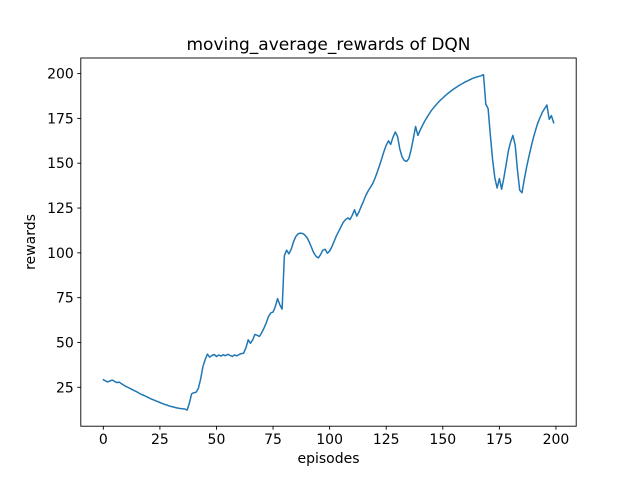 The width and height of the screenshot is (640, 480). What do you see at coordinates (160, 440) in the screenshot?
I see `x-tick-label: 25` at bounding box center [160, 440].